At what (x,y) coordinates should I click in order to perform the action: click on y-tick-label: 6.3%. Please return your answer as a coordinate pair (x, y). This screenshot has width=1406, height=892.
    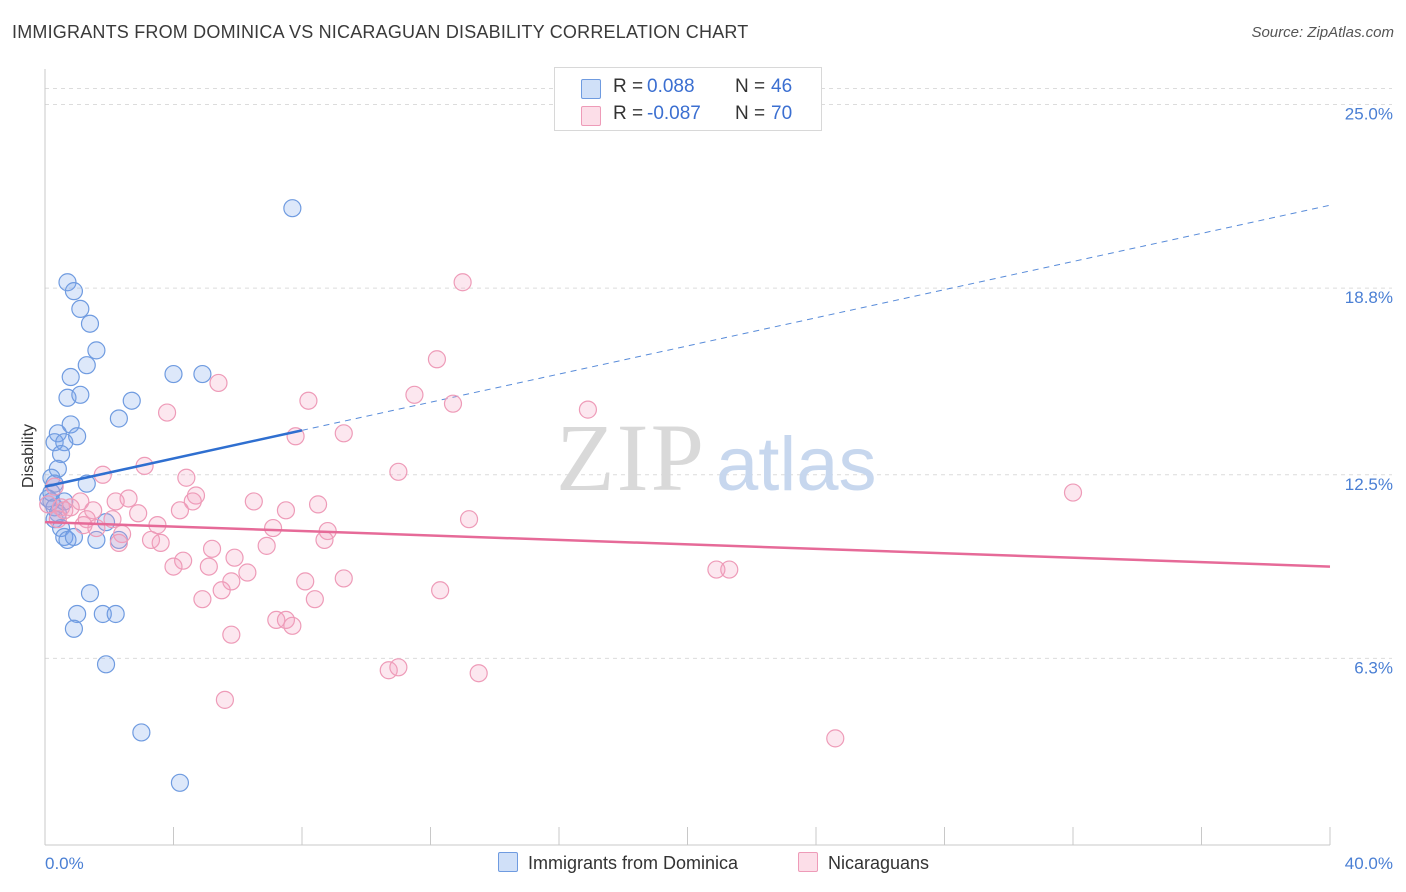
    Looking at the image, I should click on (1373, 667).